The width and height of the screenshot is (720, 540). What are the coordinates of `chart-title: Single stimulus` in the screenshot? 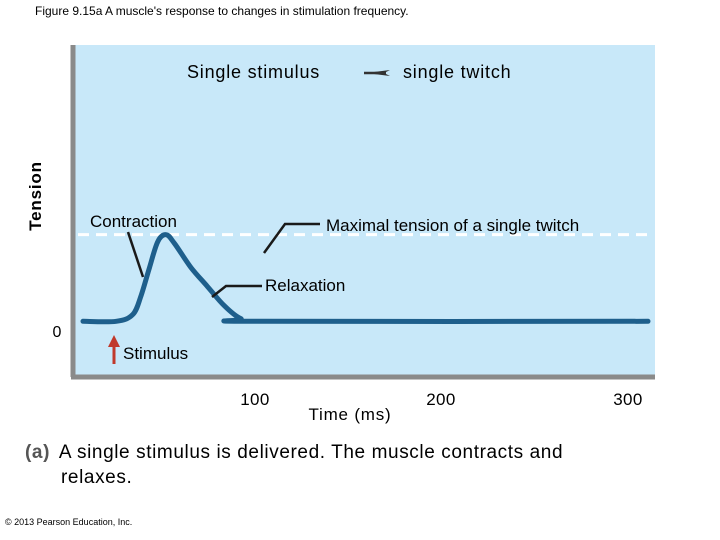 It's located at (253, 72).